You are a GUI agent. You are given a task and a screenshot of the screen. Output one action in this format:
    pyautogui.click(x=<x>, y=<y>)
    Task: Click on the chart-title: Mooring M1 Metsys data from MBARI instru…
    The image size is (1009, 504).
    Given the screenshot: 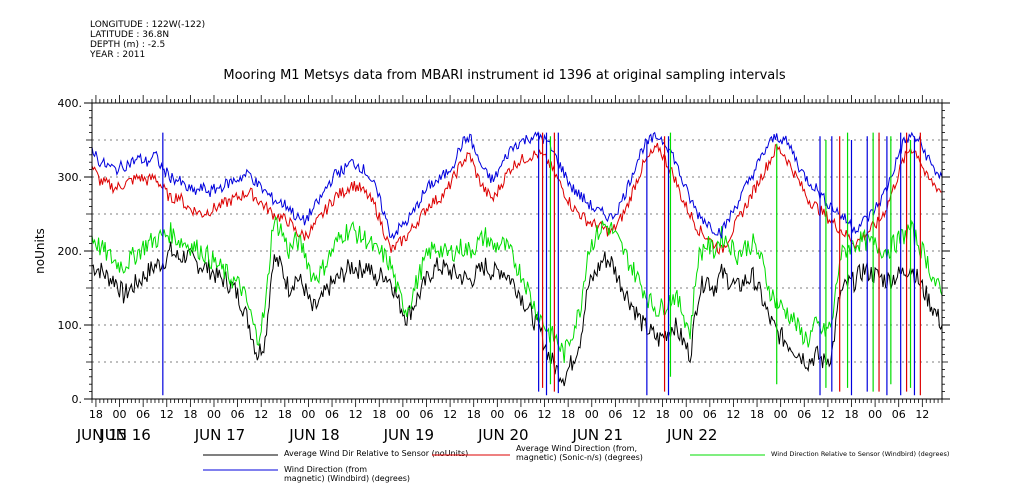 What is the action you would take?
    pyautogui.click(x=504, y=75)
    